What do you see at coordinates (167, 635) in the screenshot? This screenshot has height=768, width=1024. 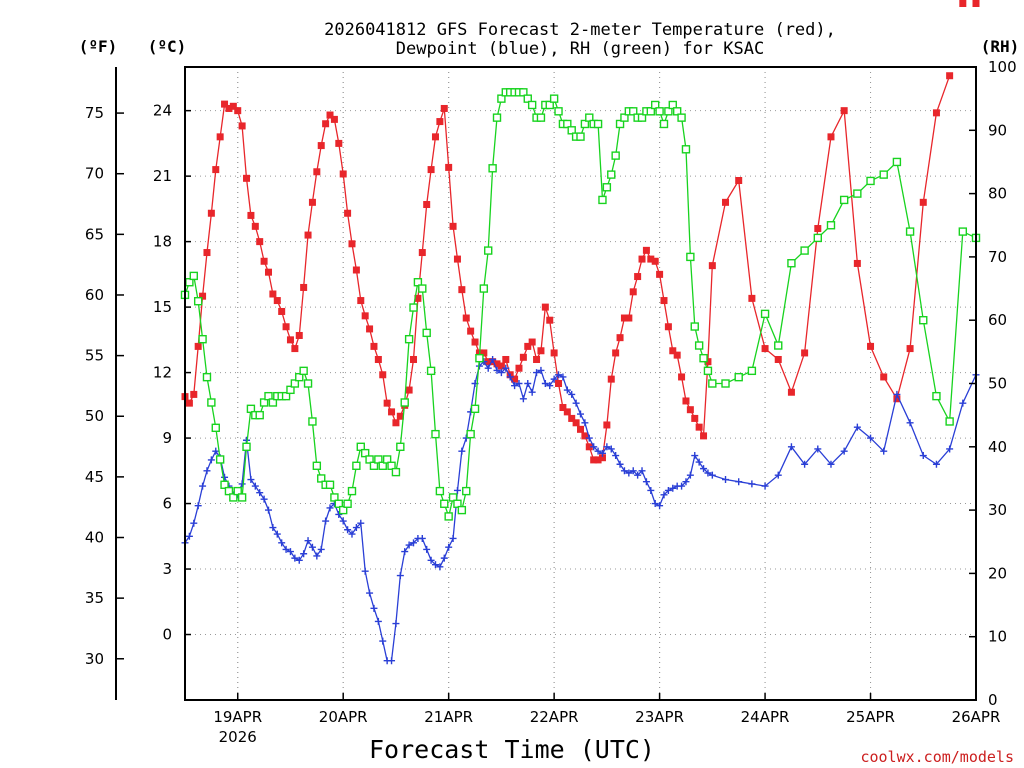 I see `celsius-tick-label: 0` at bounding box center [167, 635].